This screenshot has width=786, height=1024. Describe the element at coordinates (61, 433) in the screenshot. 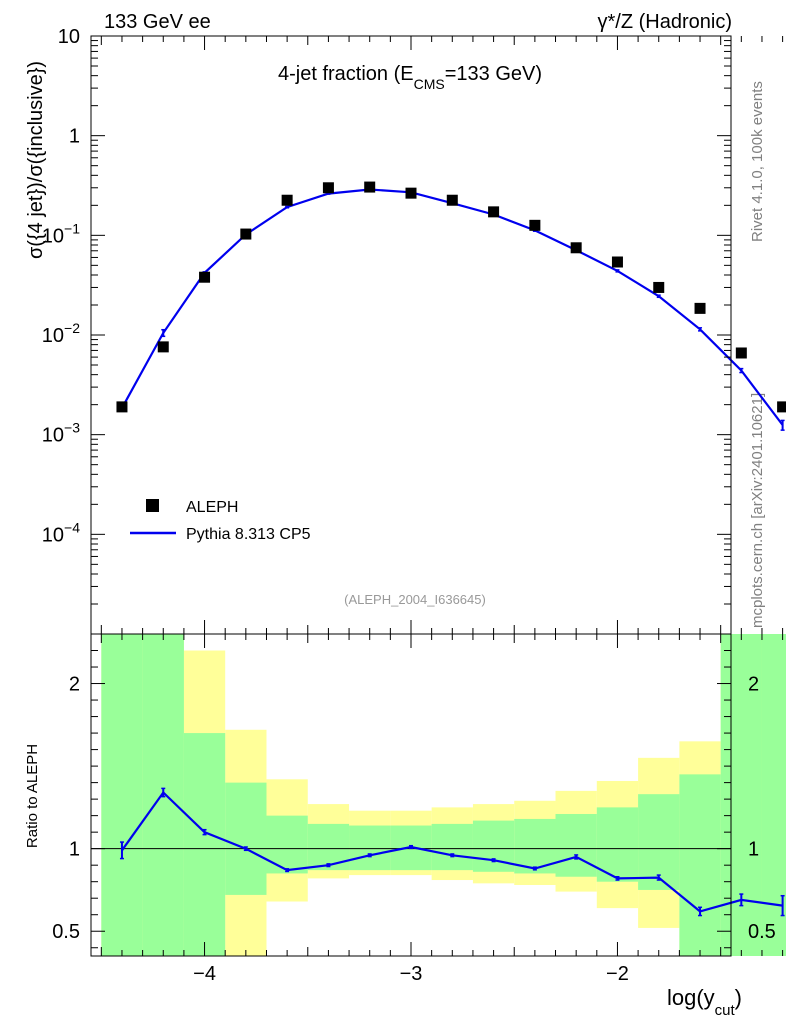

I see `main-y-tick-label: 10⁻³` at that location.